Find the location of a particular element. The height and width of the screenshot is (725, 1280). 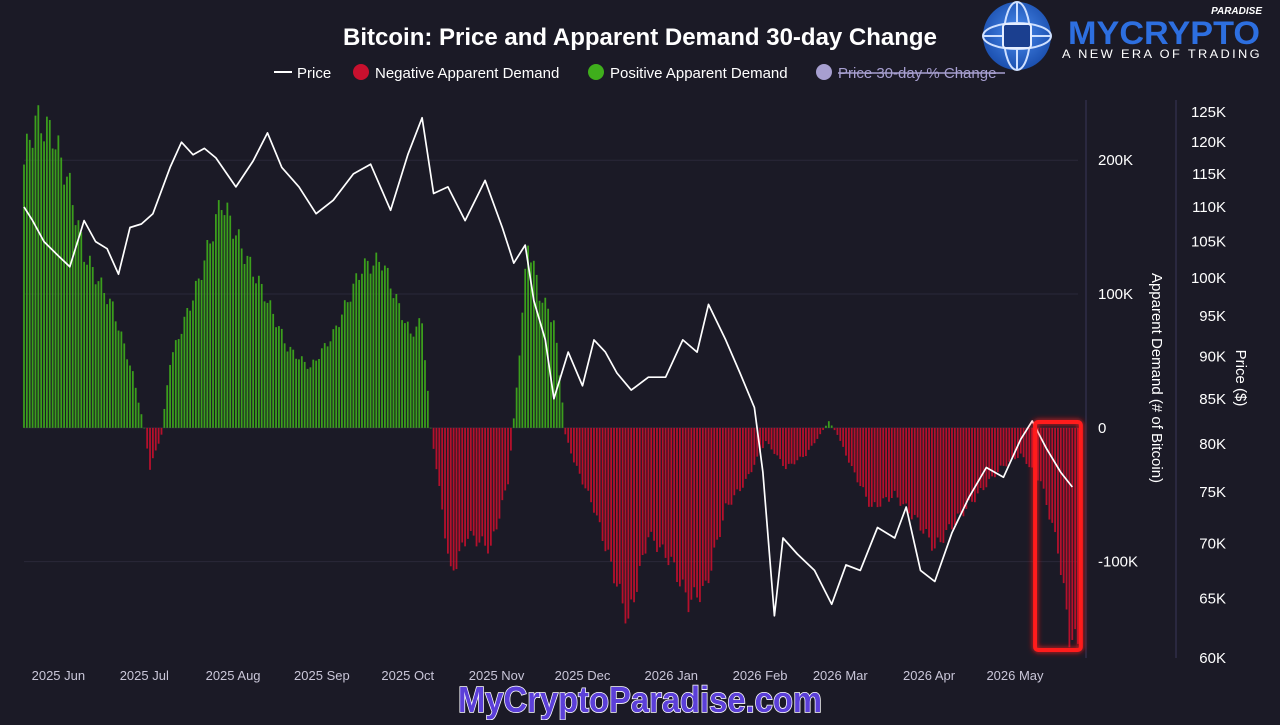

x-tick-label: 2025 Oct is located at coordinates (407, 675).